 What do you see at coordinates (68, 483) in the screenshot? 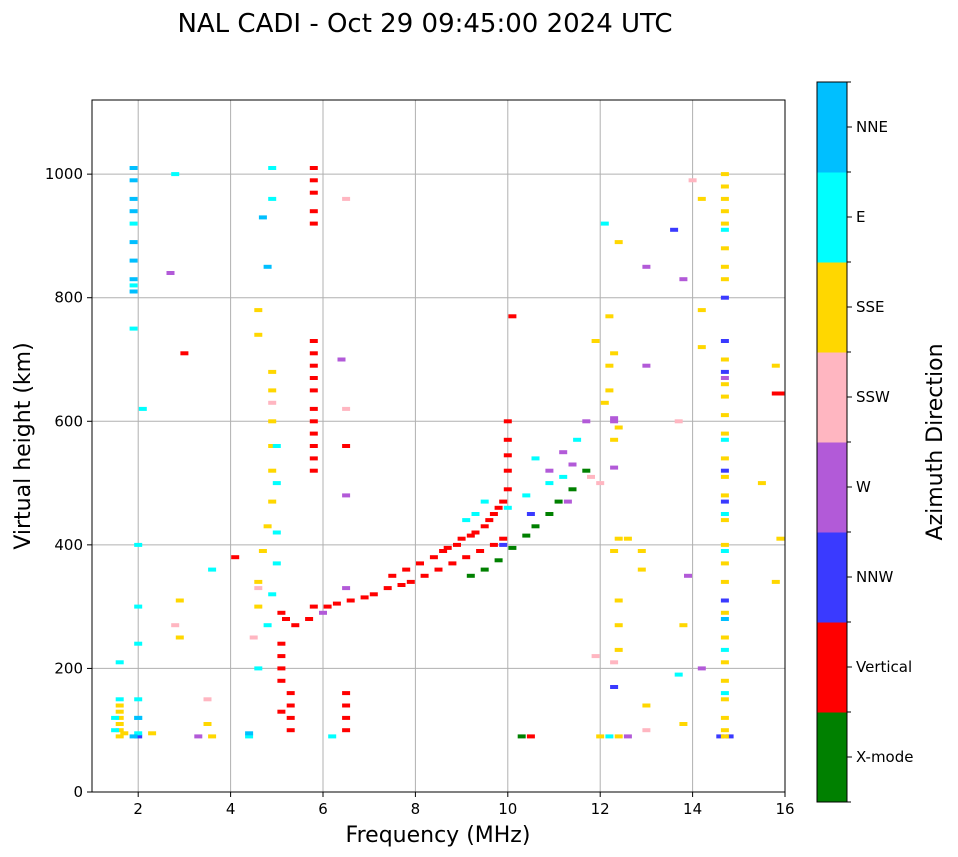
I see `y-axis-ticks: 0 200 400 600 800 1000` at bounding box center [68, 483].